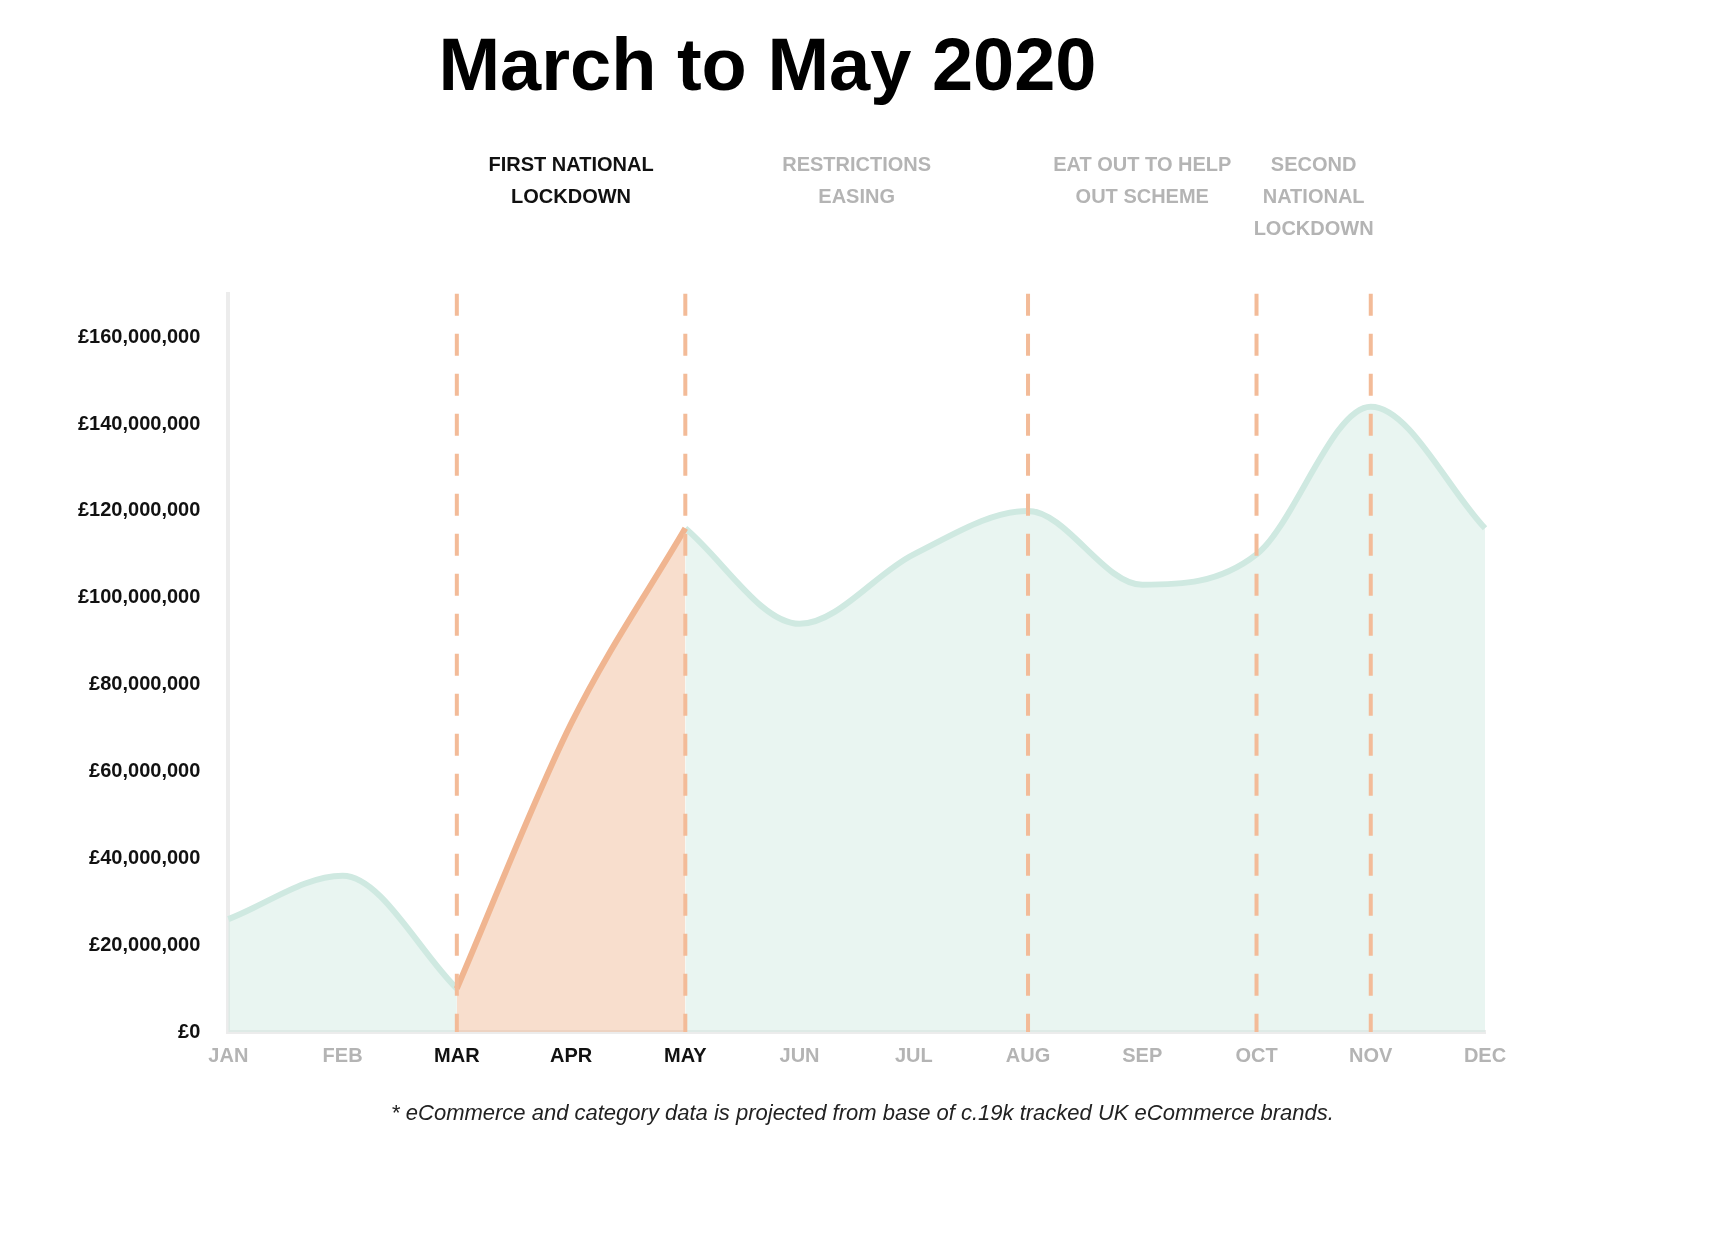  What do you see at coordinates (1313, 195) in the screenshot?
I see `text: SECOND NATIONAL LOCKDOWN` at bounding box center [1313, 195].